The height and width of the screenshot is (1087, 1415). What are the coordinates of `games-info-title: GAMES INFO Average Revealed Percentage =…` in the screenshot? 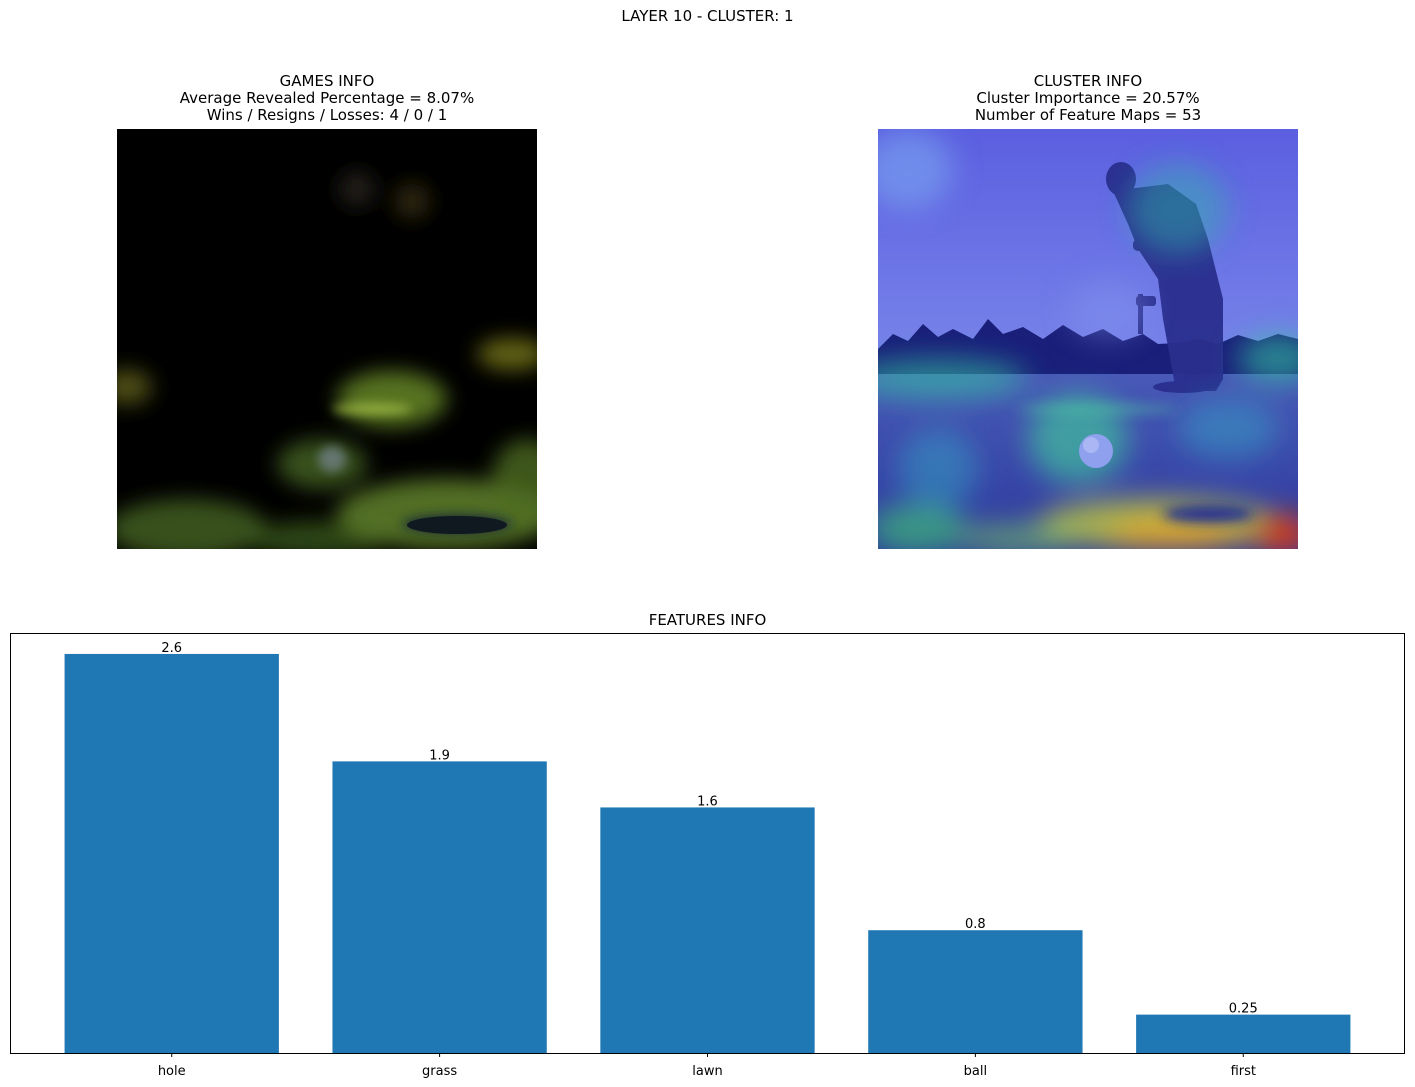 It's located at (327, 98).